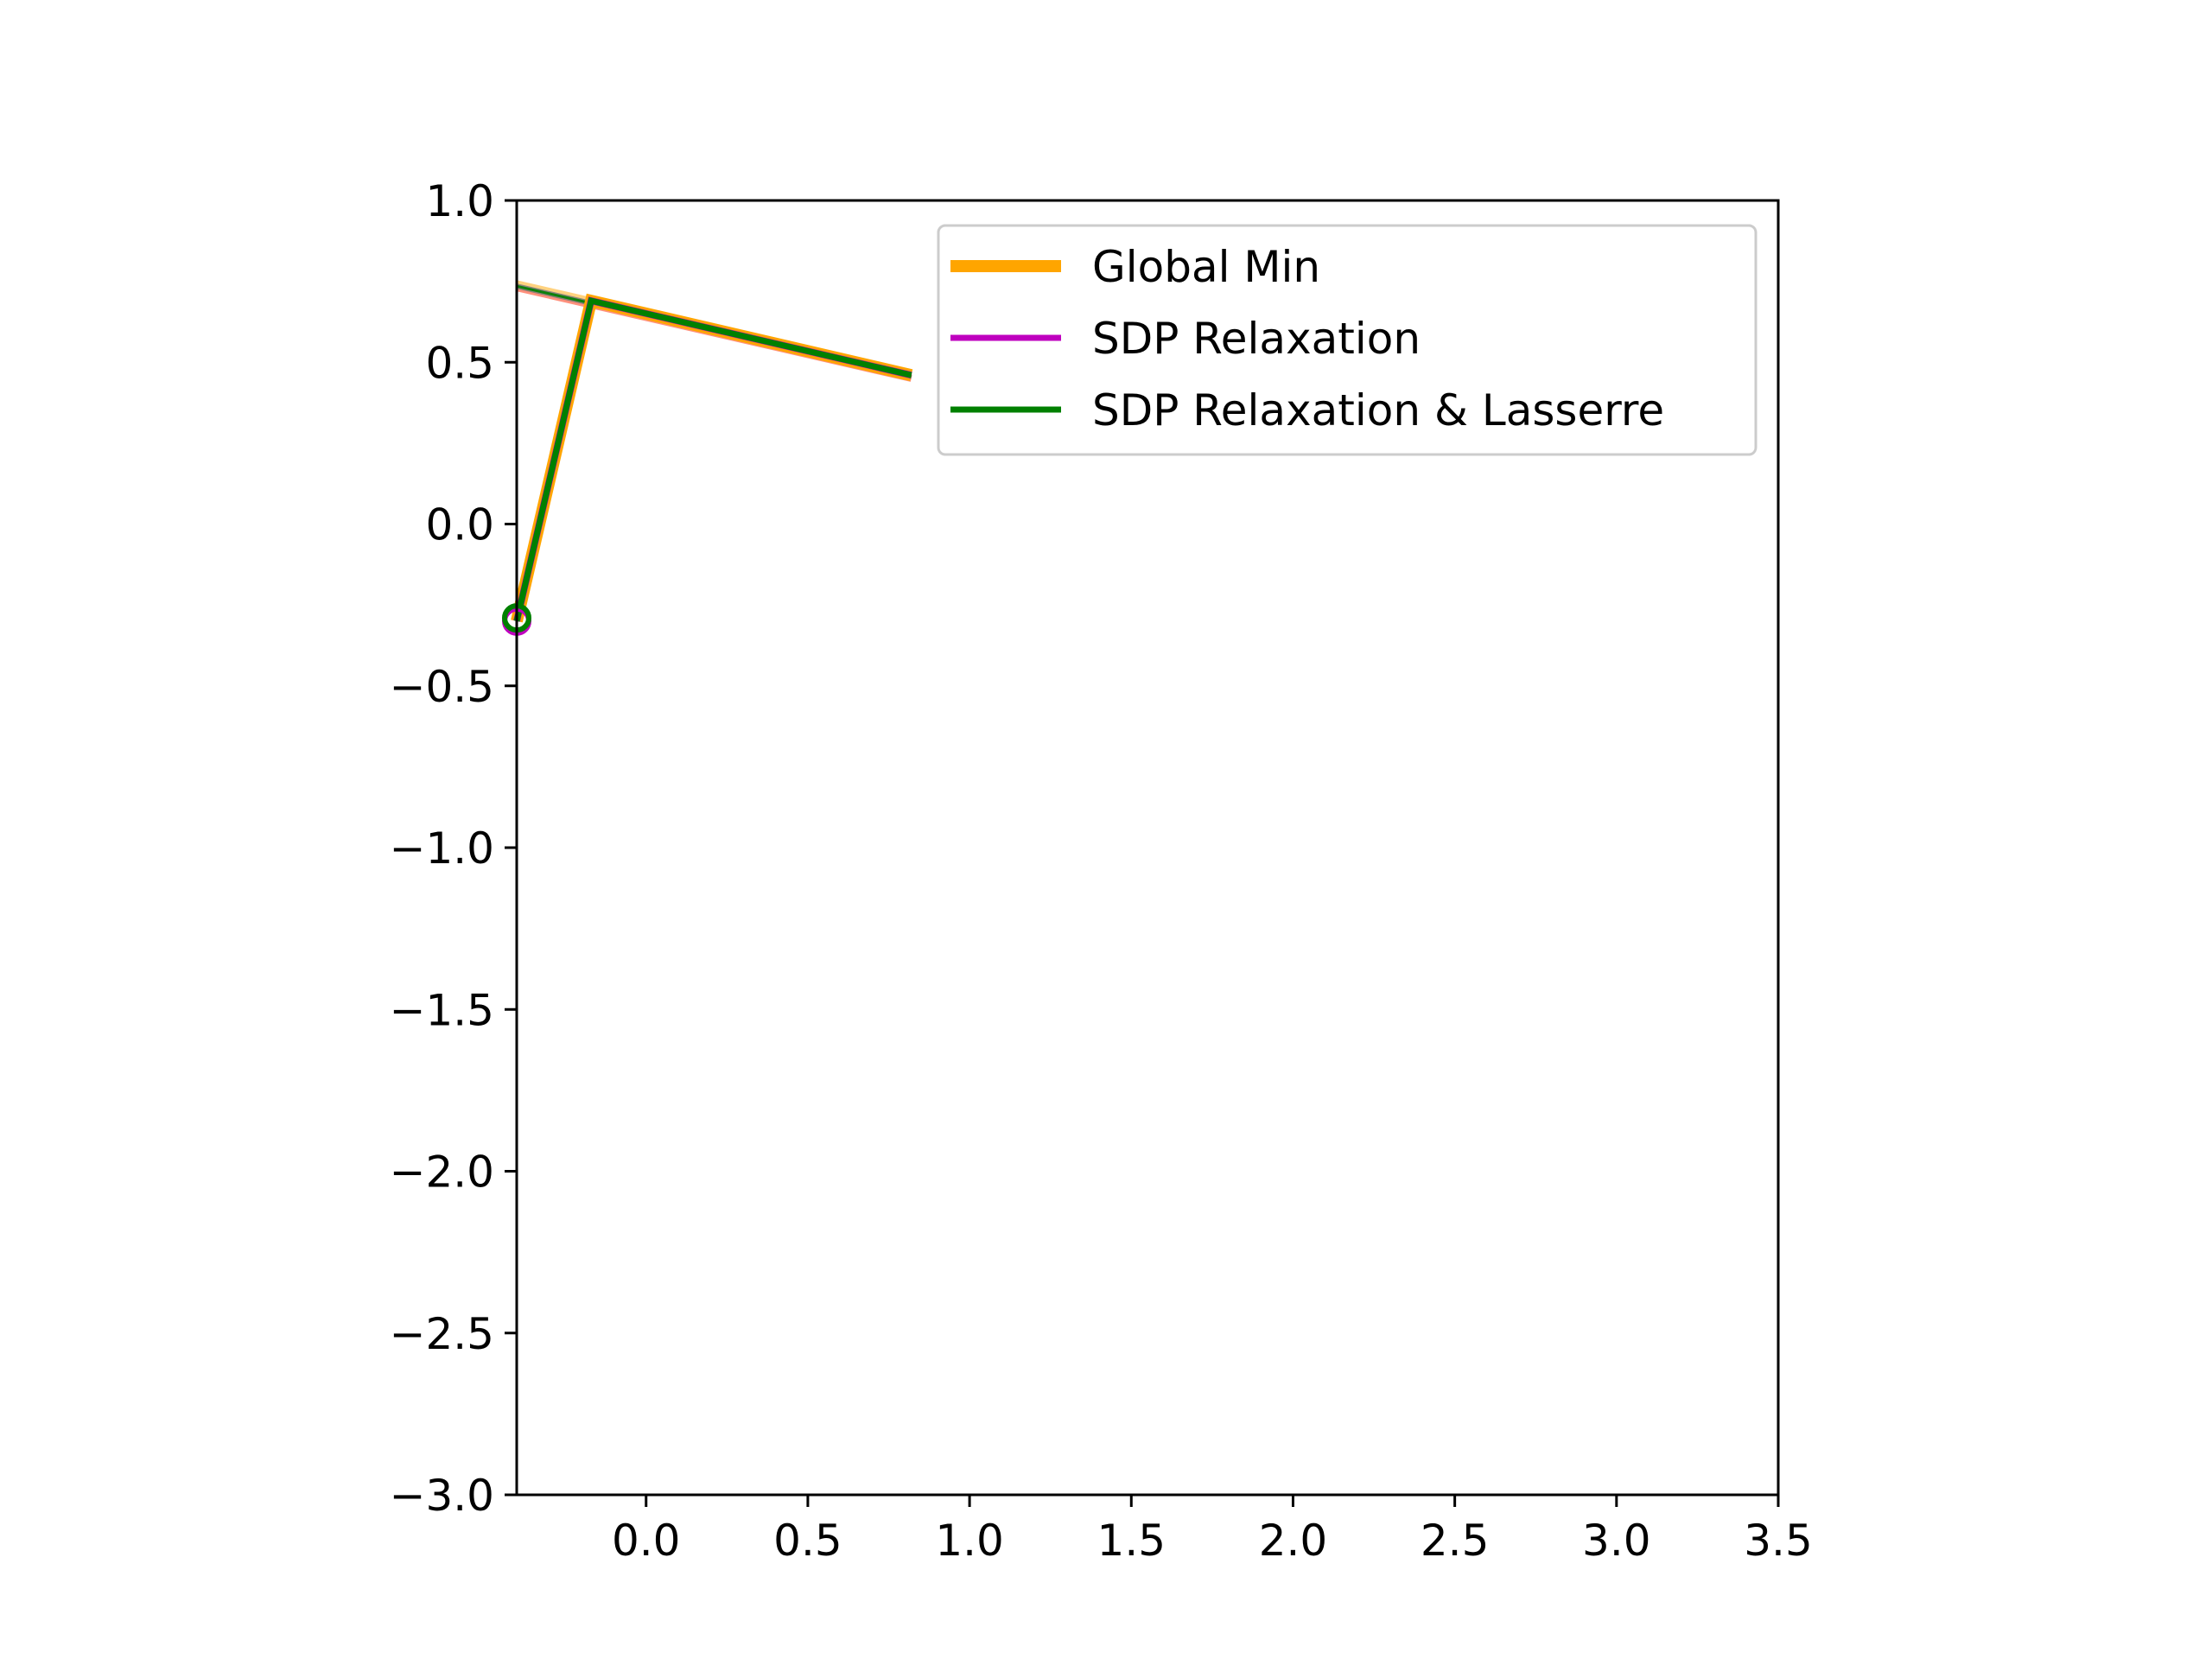 This screenshot has width=2212, height=1659. What do you see at coordinates (1778, 1541) in the screenshot?
I see `x-tick-label: 3.5` at bounding box center [1778, 1541].